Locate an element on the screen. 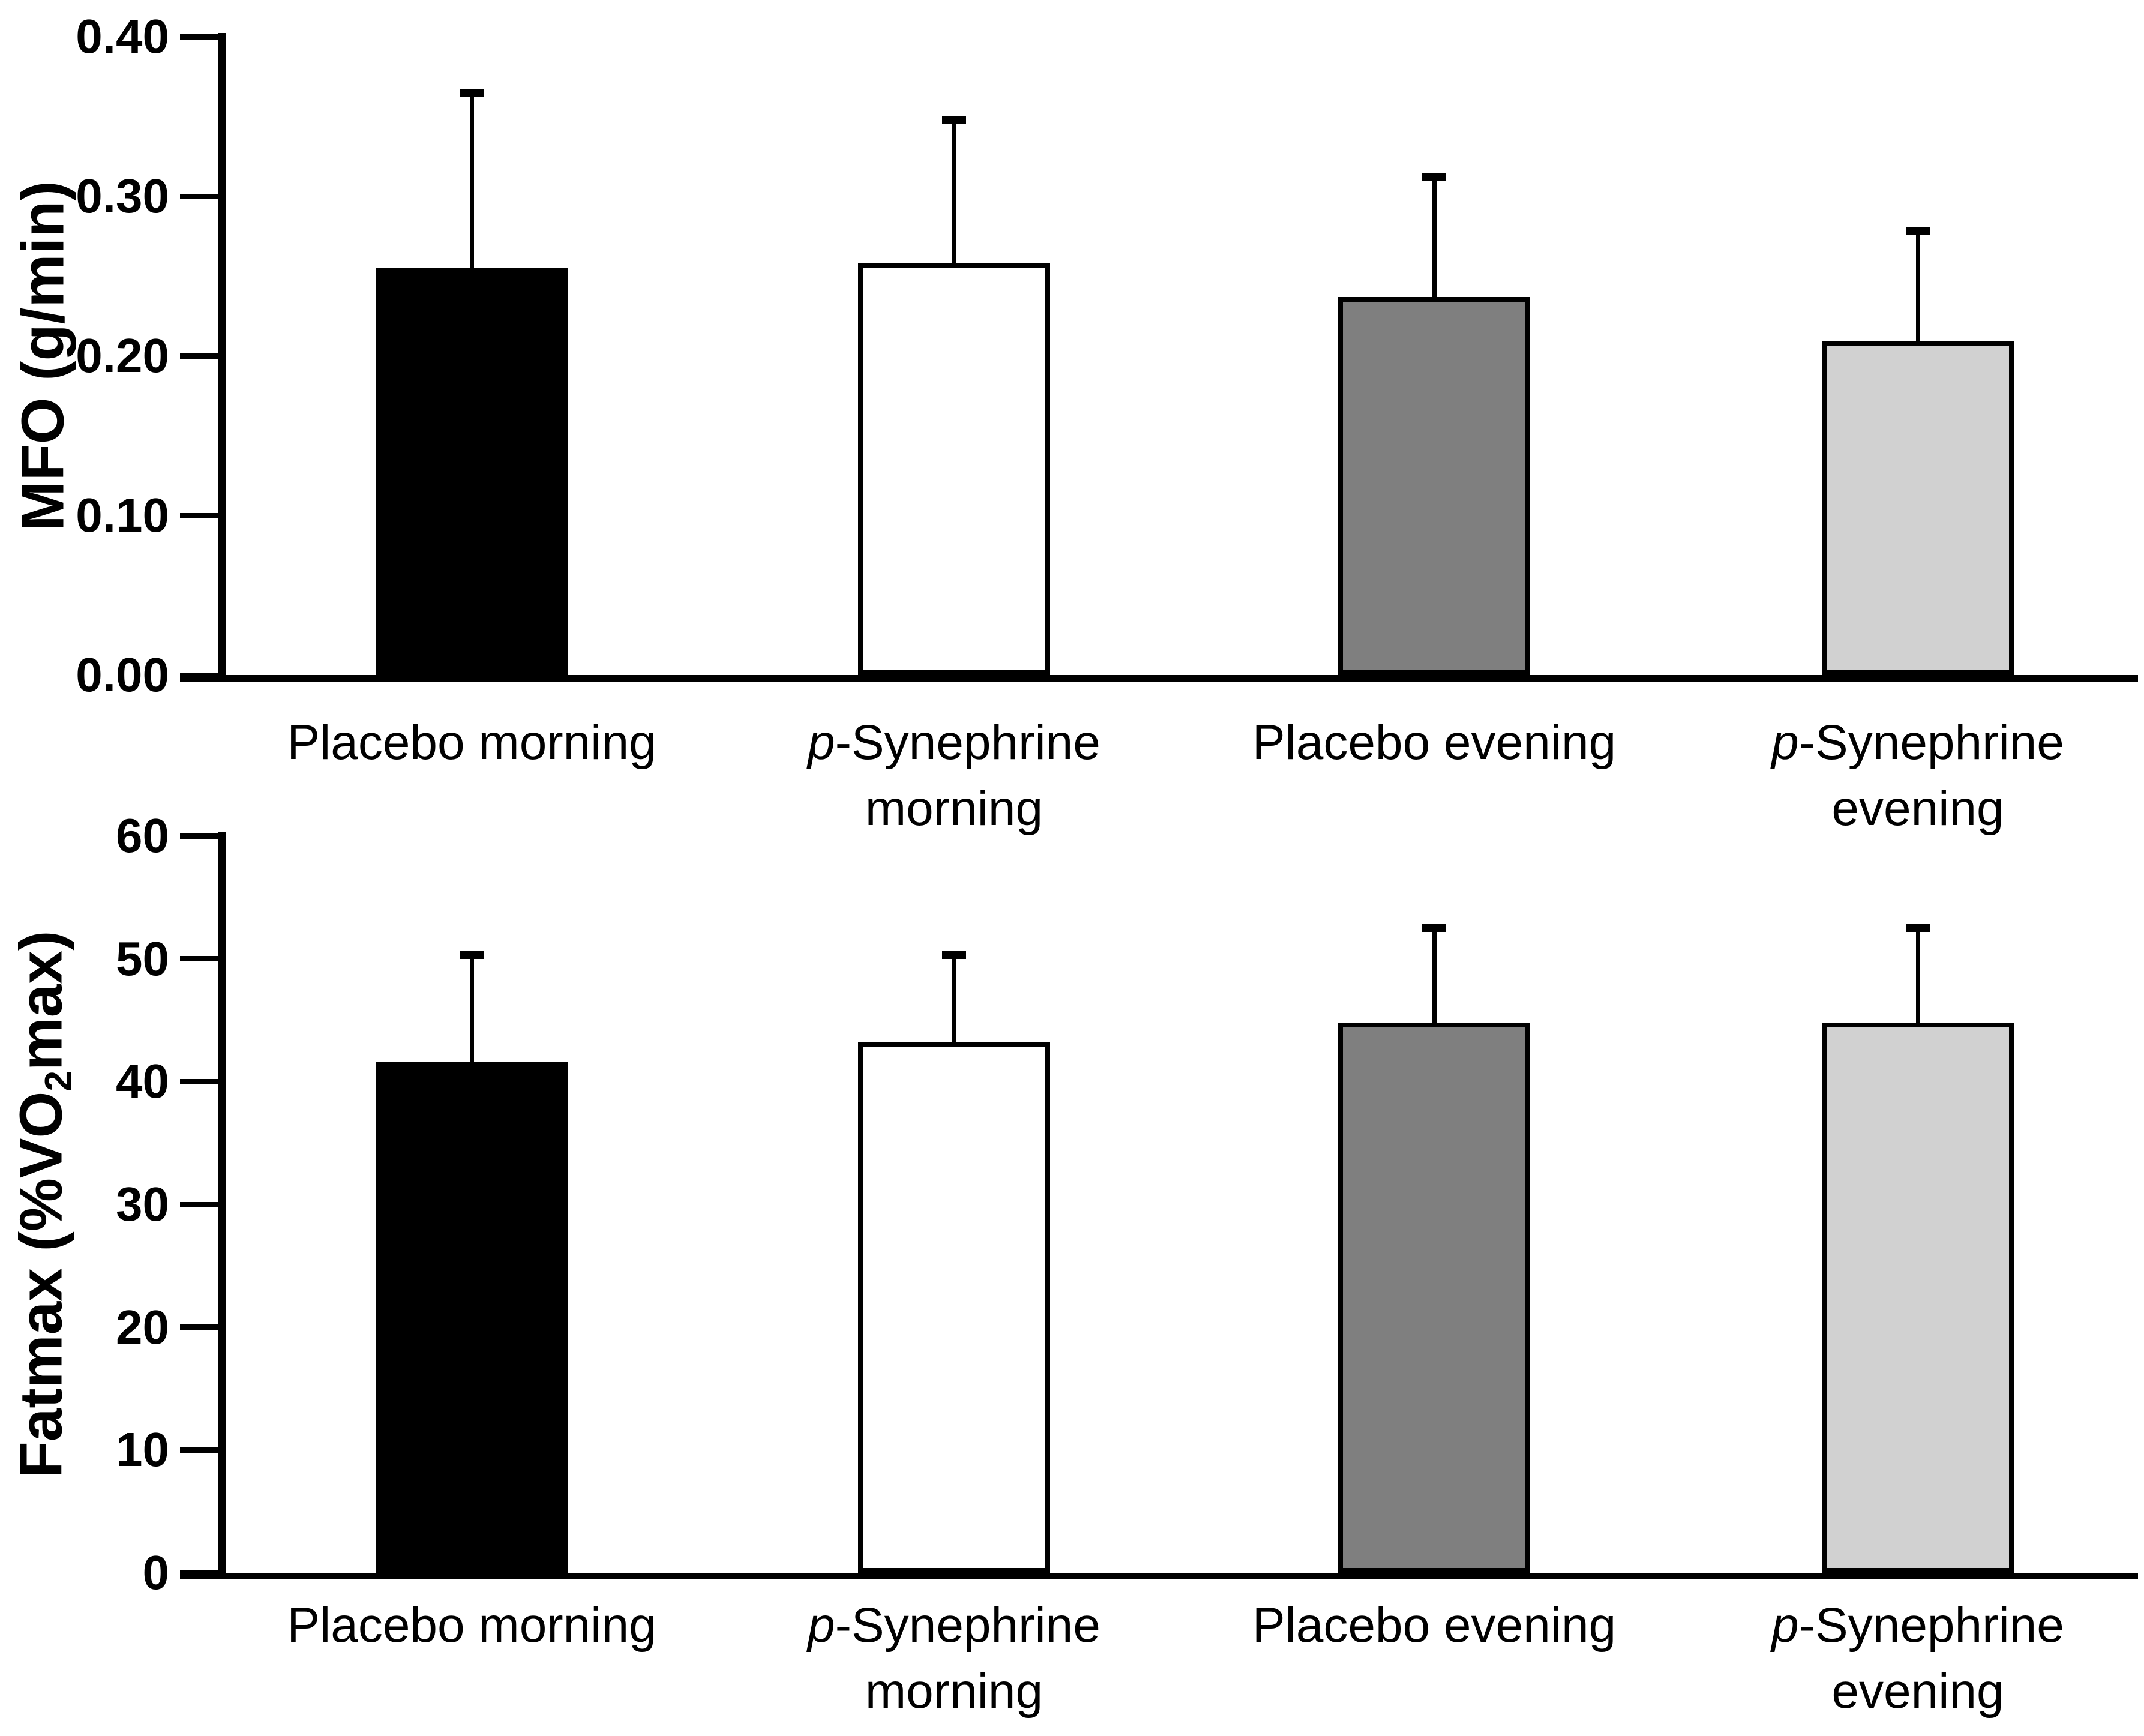 This screenshot has height=1736, width=2144. y-axis-title-text: max) is located at coordinates (41, 1000).